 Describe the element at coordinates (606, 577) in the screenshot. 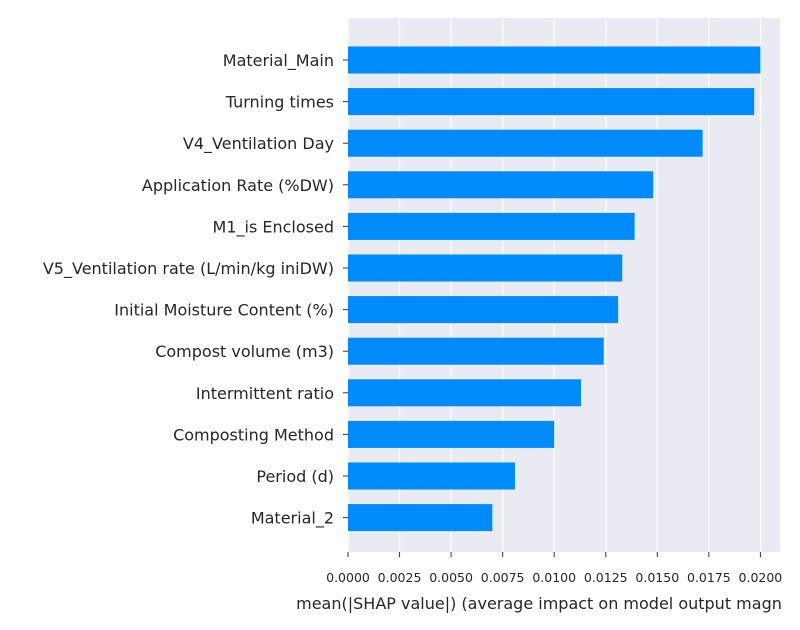

I see `x-tick-label: 0.0125` at that location.